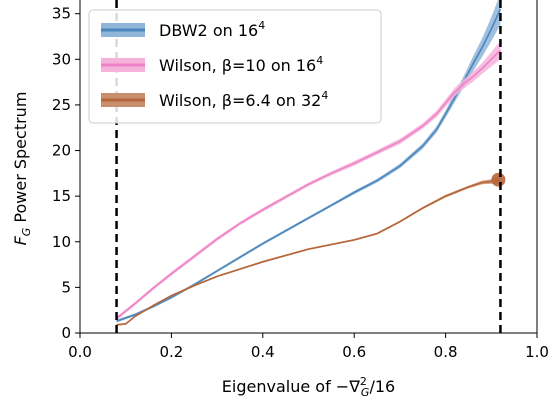  I want to click on legend-label-1: DBW2 on 164, so click(212, 29).